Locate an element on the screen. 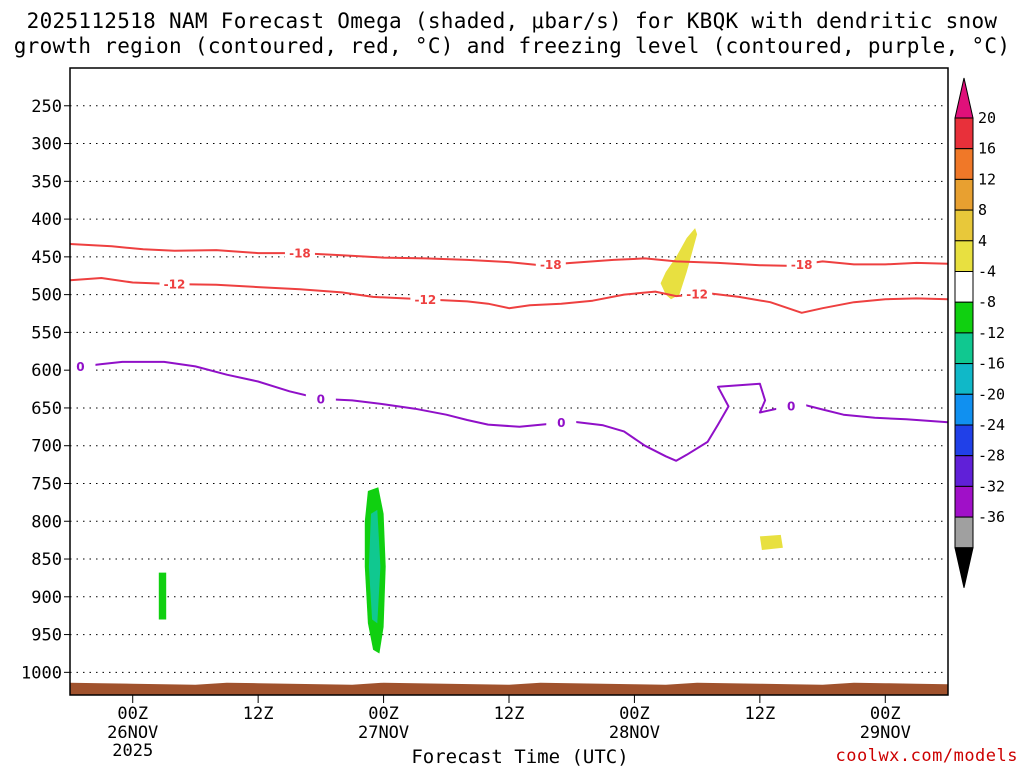 Image resolution: width=1024 pixels, height=768 pixels. colorbar-label: 8 is located at coordinates (982, 210).